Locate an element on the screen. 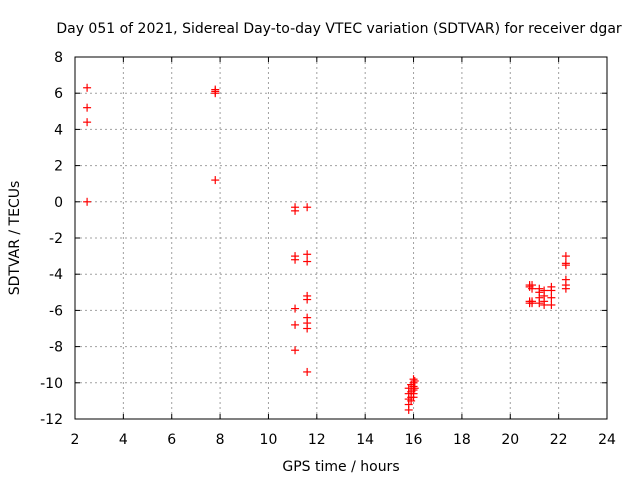  y-tick-label: -8 is located at coordinates (56, 348).